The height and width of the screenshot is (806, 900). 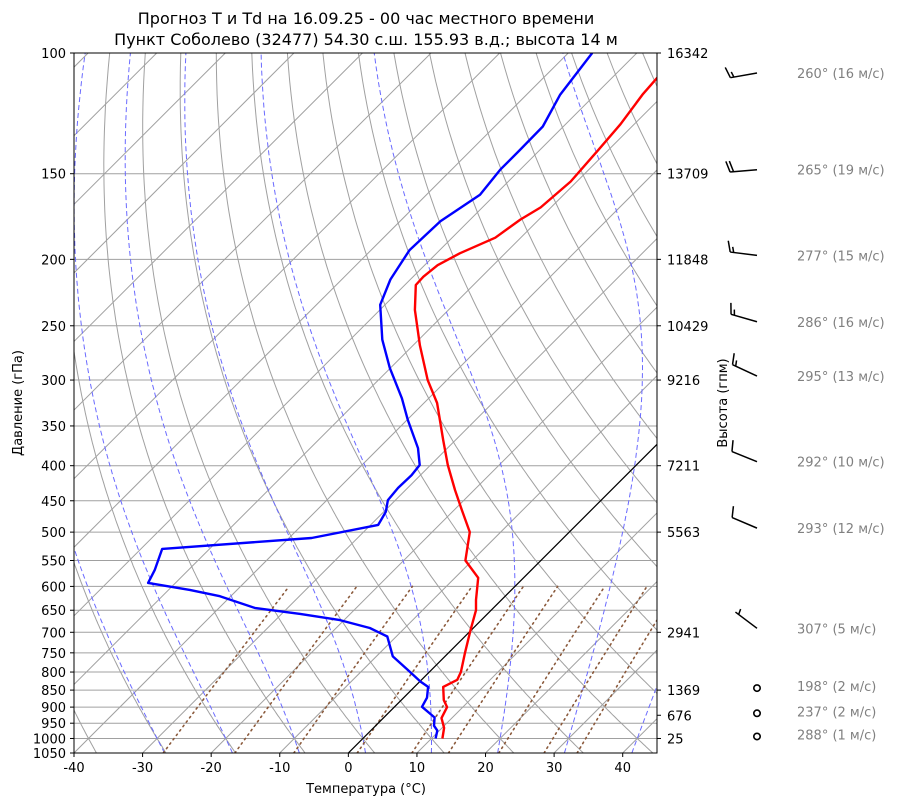 What do you see at coordinates (53, 673) in the screenshot?
I see `y-tick-label: 800` at bounding box center [53, 673].